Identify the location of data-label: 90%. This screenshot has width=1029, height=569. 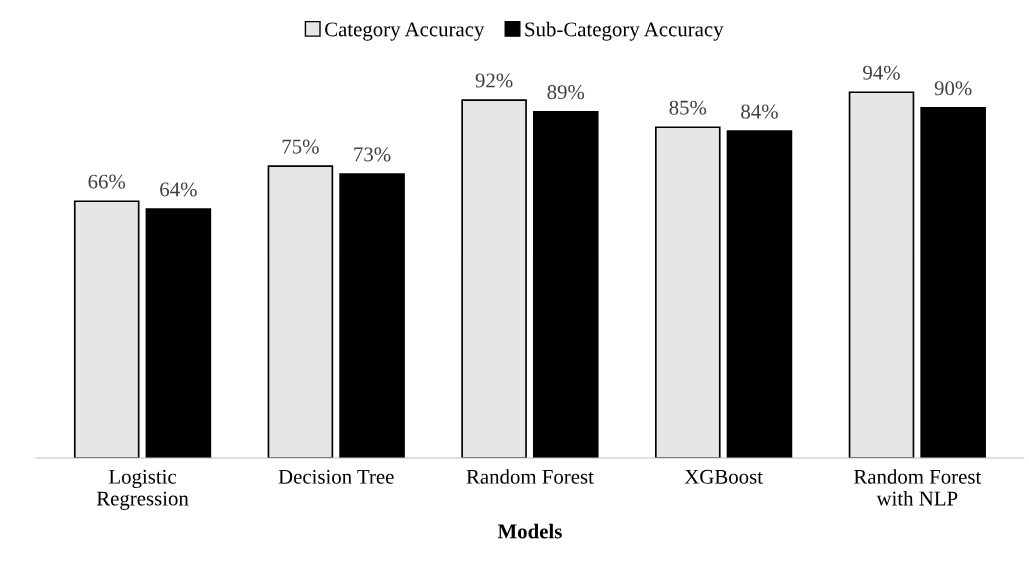
(953, 88).